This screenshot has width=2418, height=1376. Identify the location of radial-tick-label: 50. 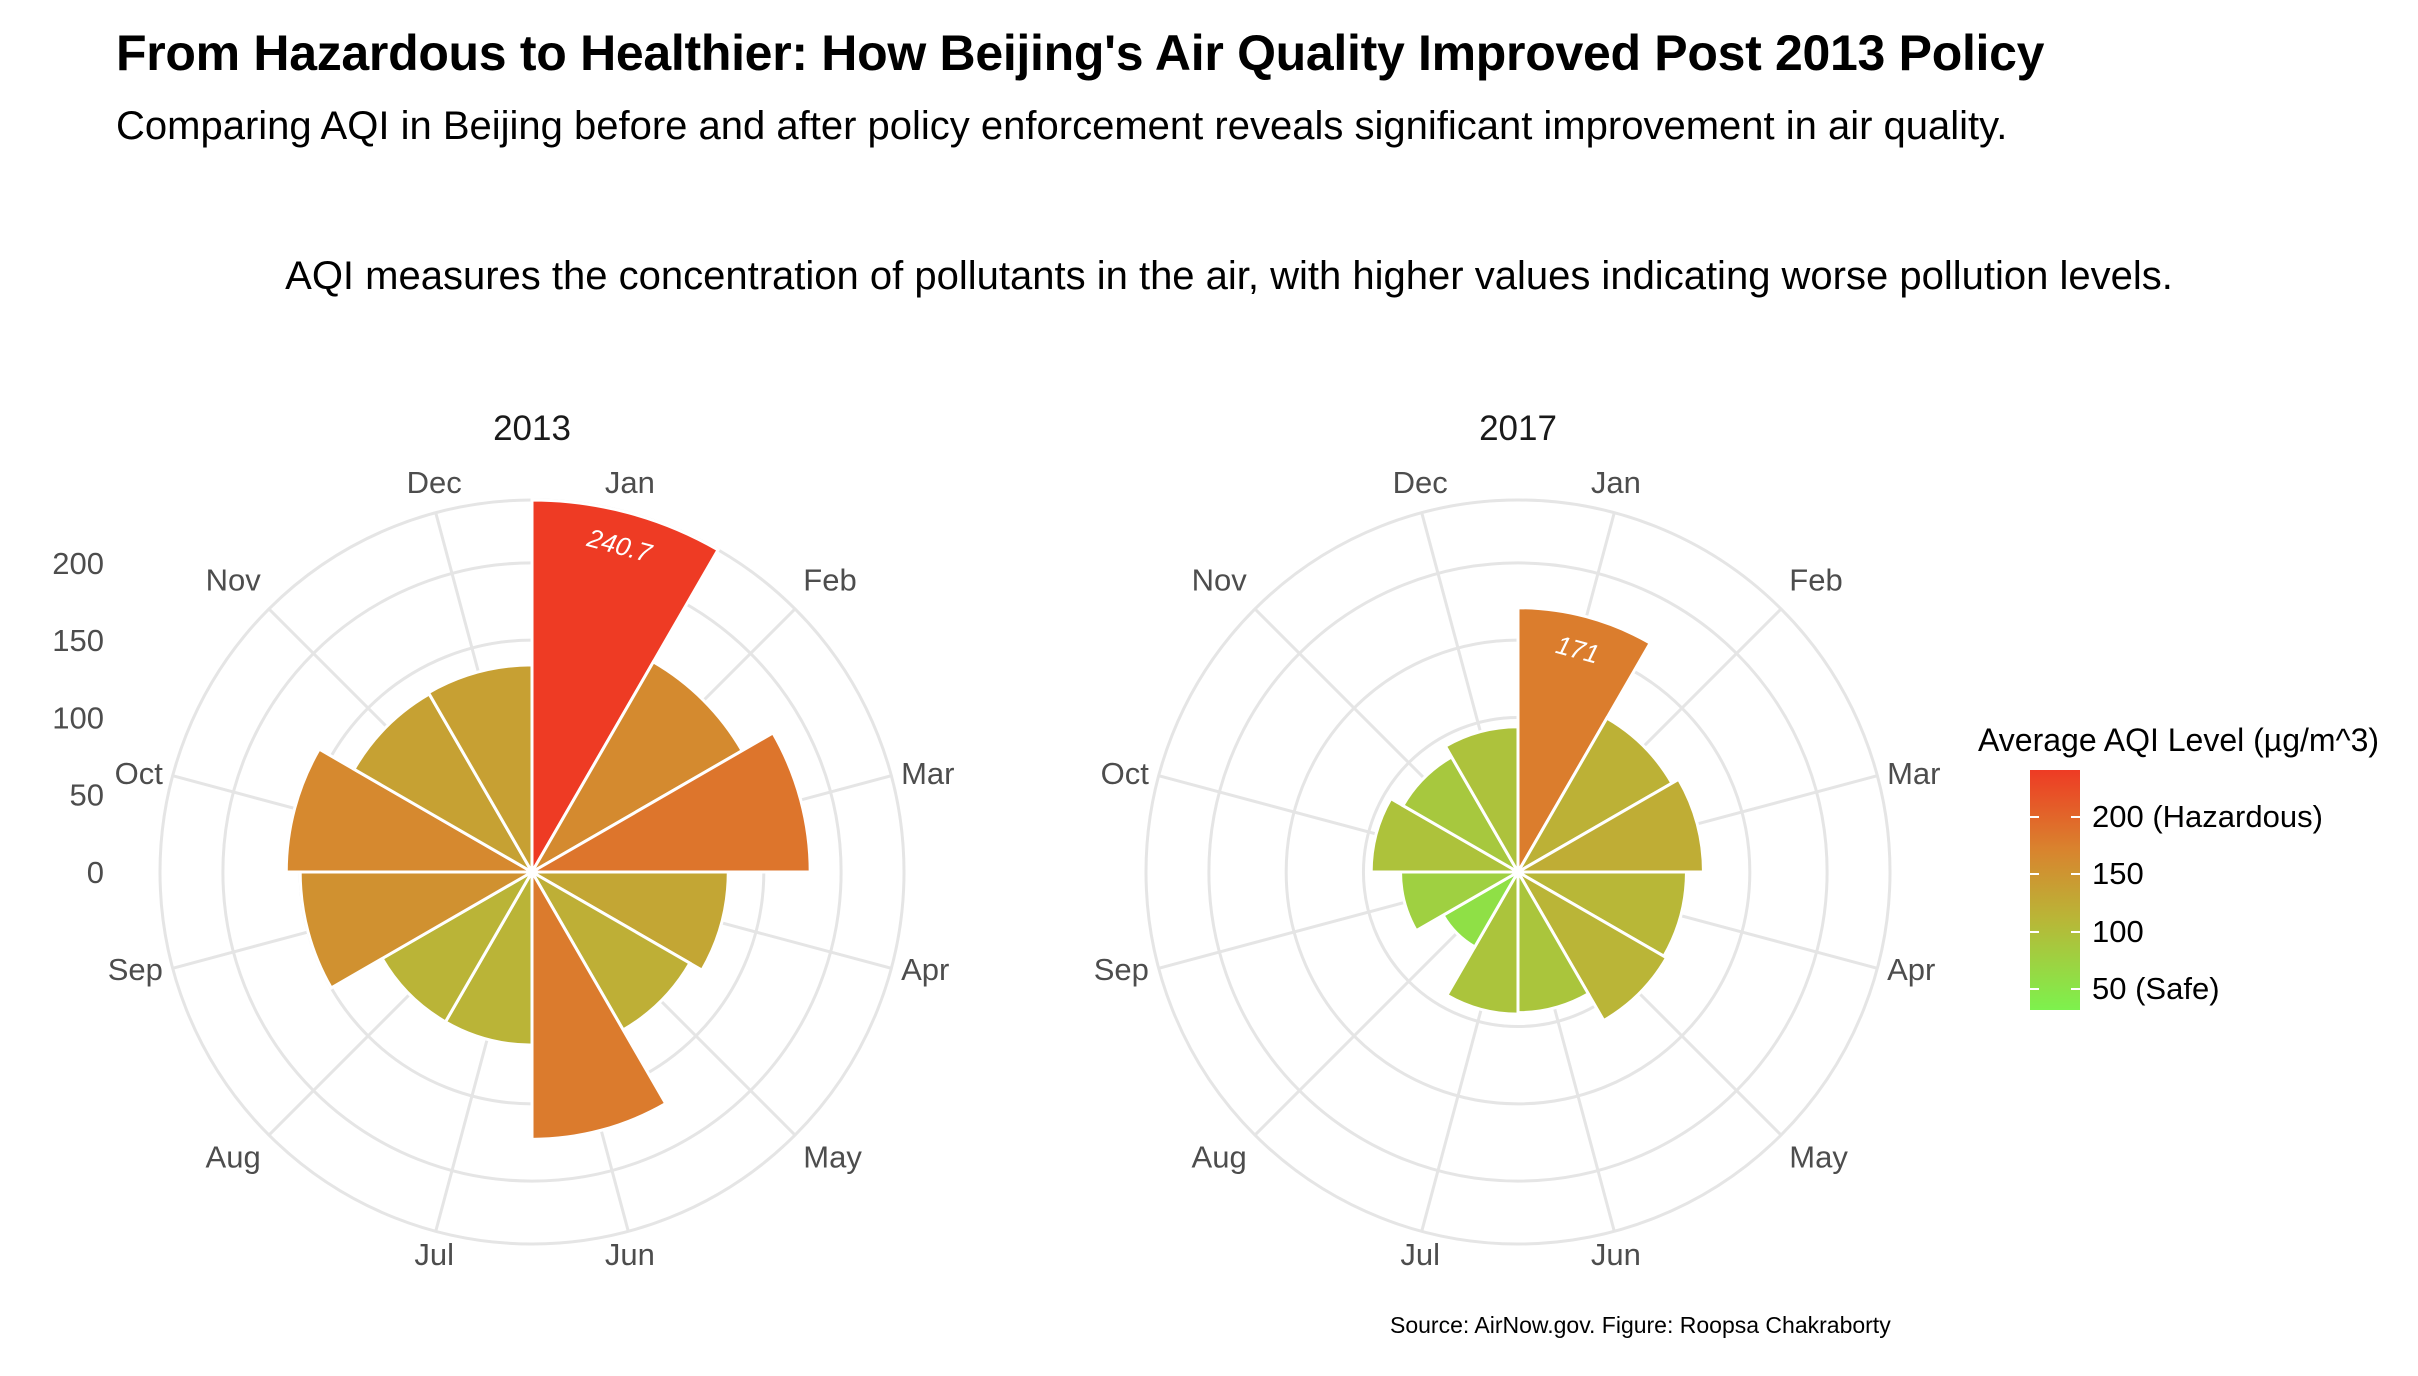
(87, 795).